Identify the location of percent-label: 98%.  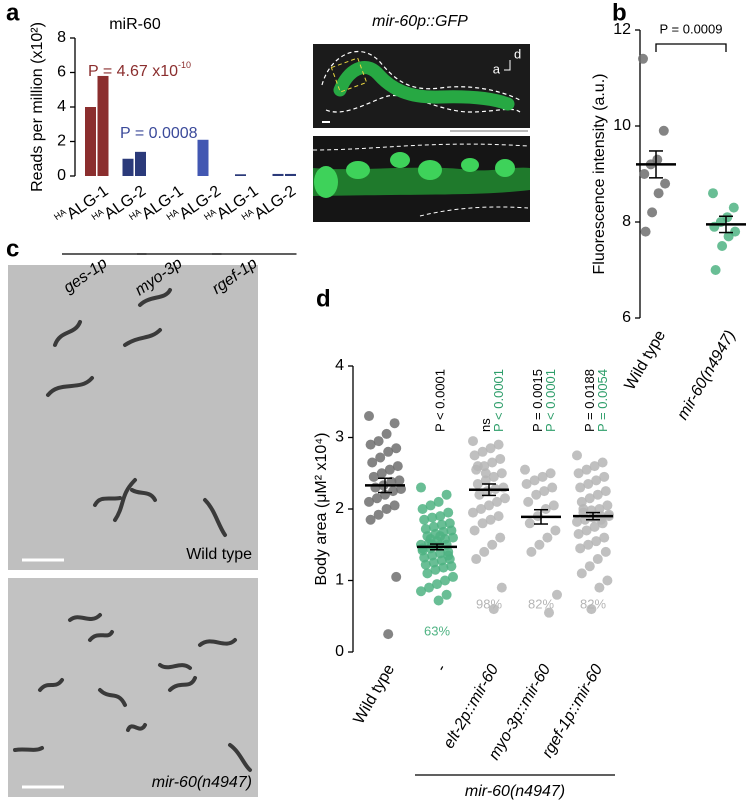
(489, 603).